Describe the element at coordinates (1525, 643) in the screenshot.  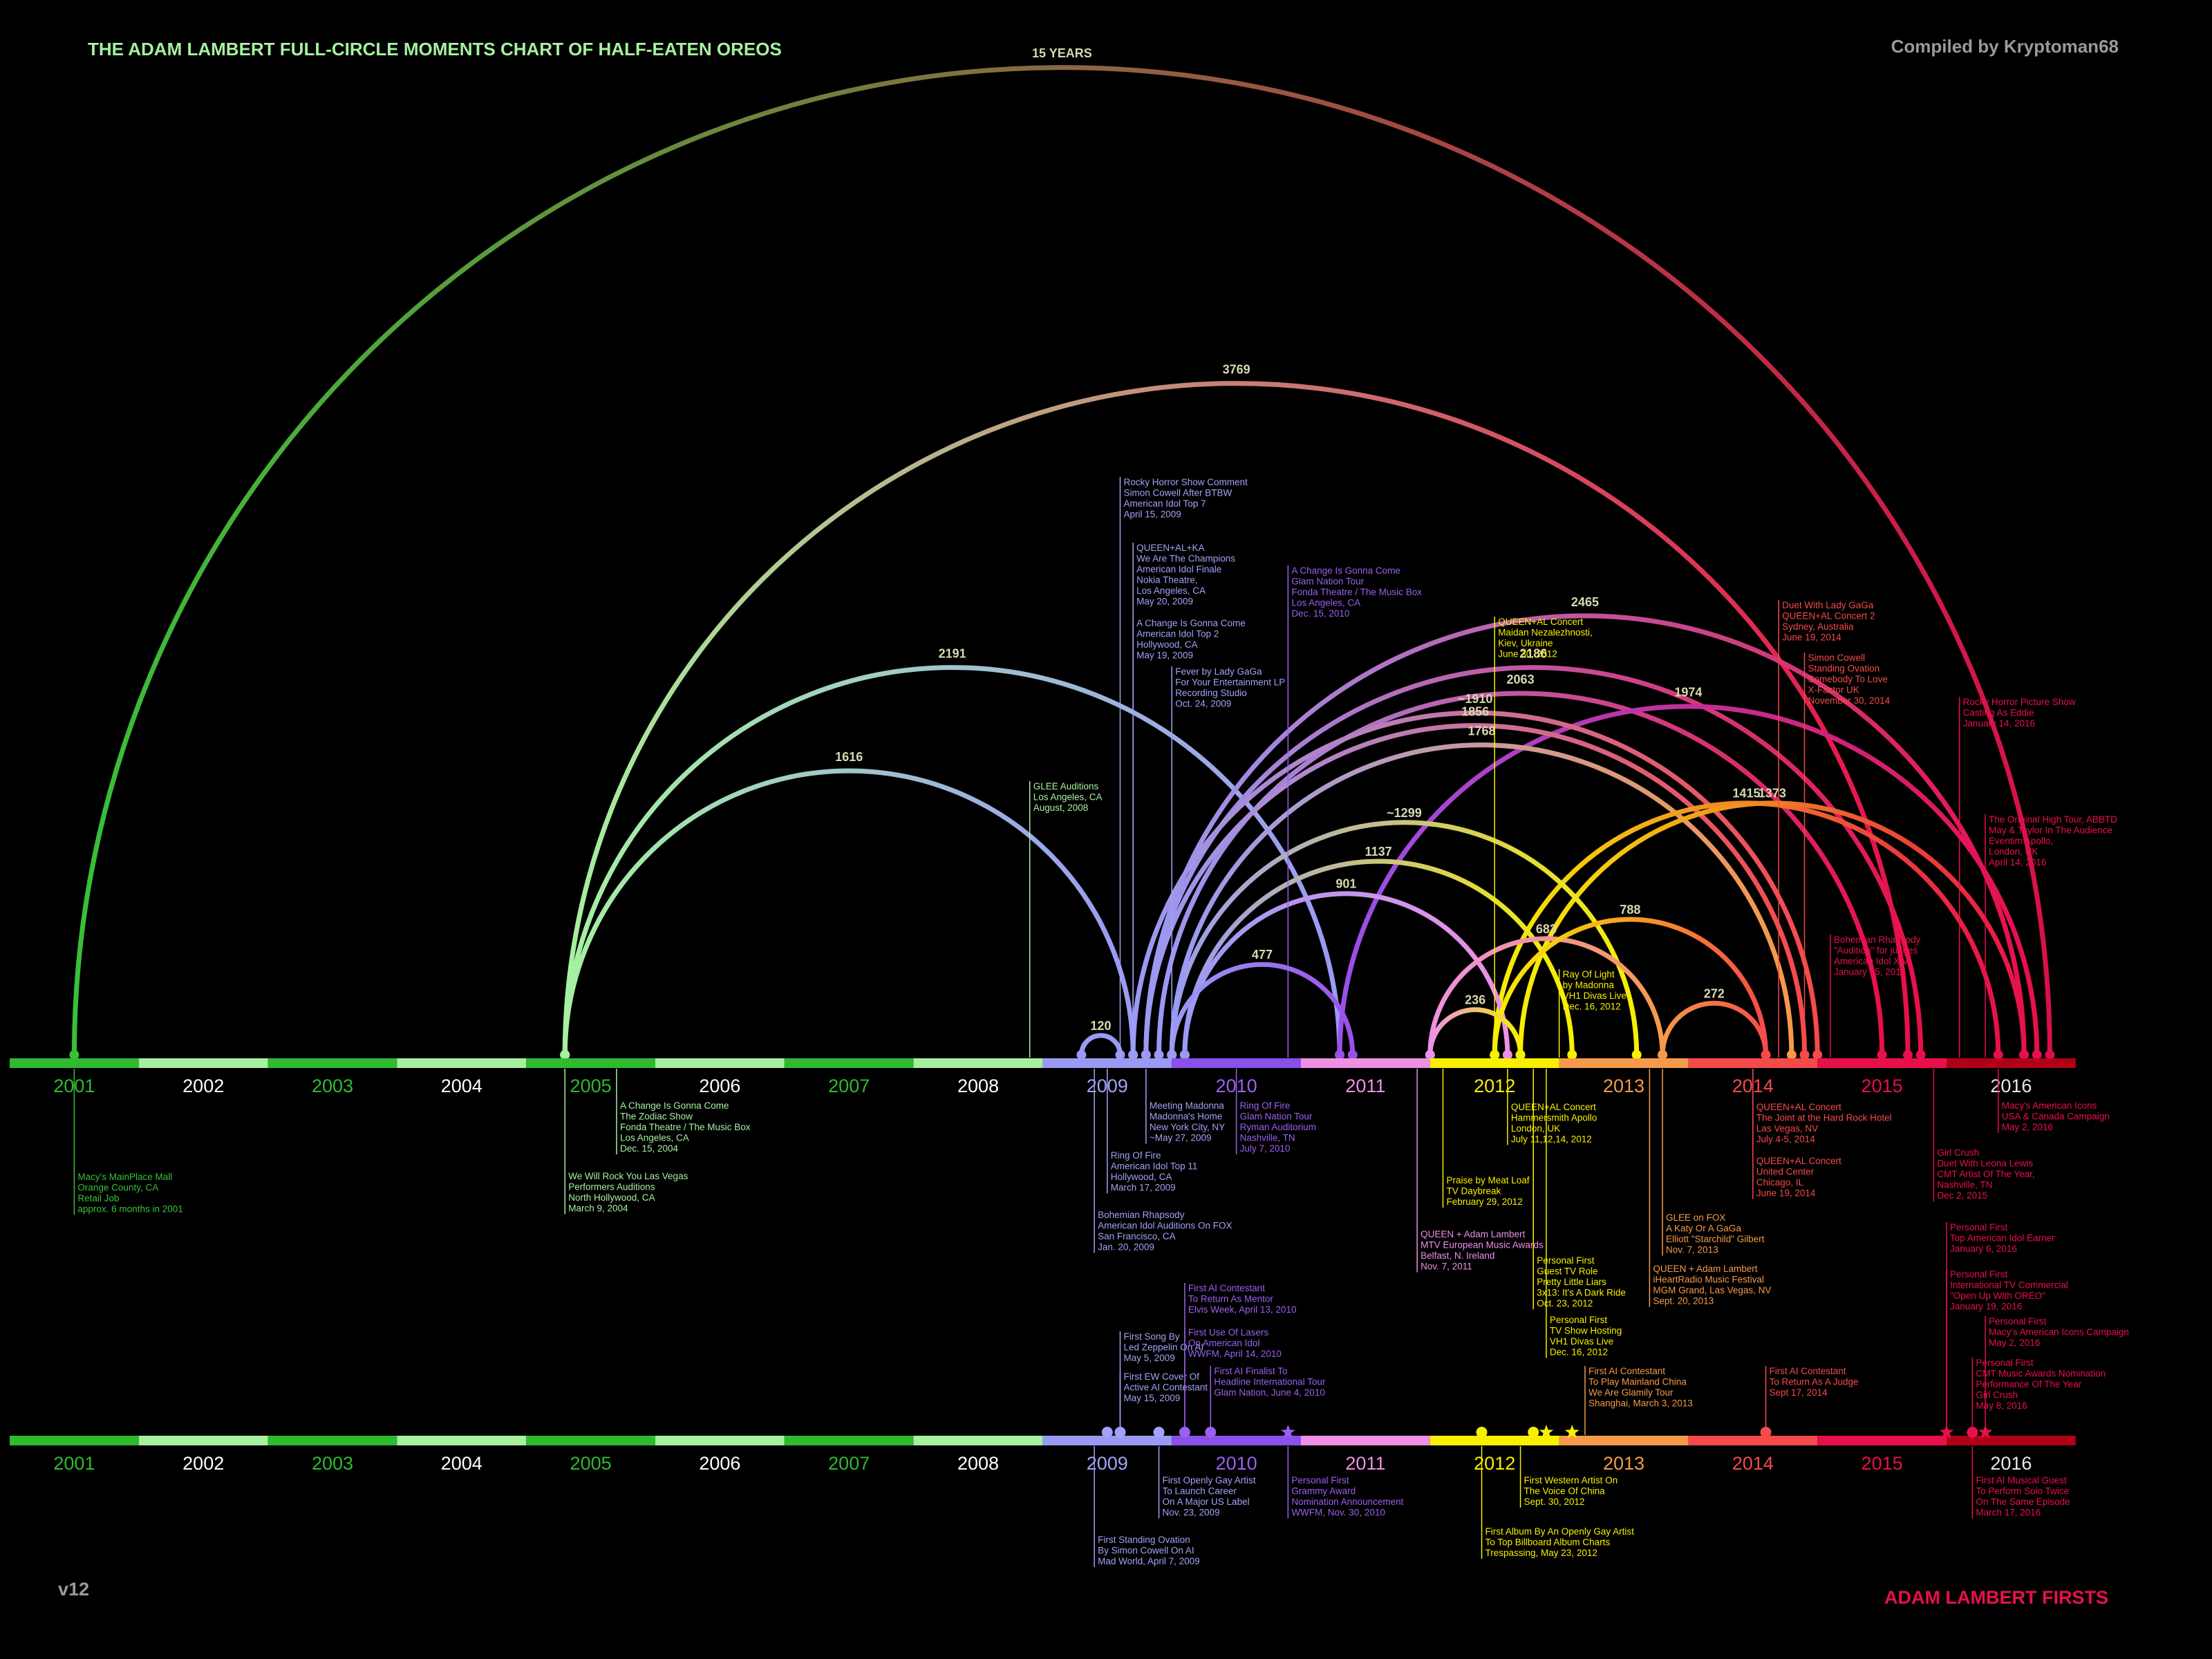
I see `annotation-line: Kiev, Ukraine` at that location.